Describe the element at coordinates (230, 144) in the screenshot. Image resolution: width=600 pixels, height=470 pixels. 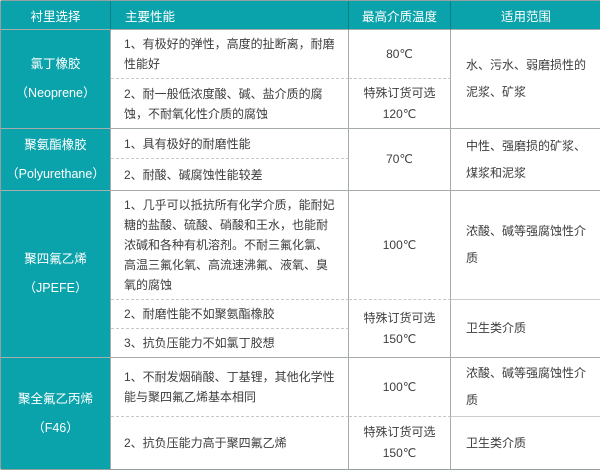
I see `performance-cell: 1、具有极好的耐磨性能` at that location.